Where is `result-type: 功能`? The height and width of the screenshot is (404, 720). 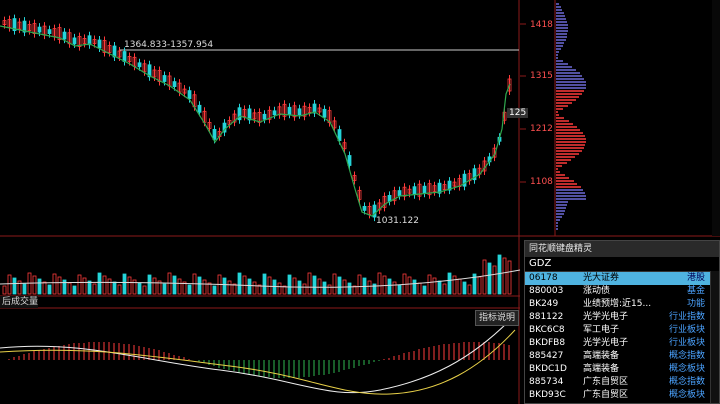 result-type: 功能 is located at coordinates (695, 304).